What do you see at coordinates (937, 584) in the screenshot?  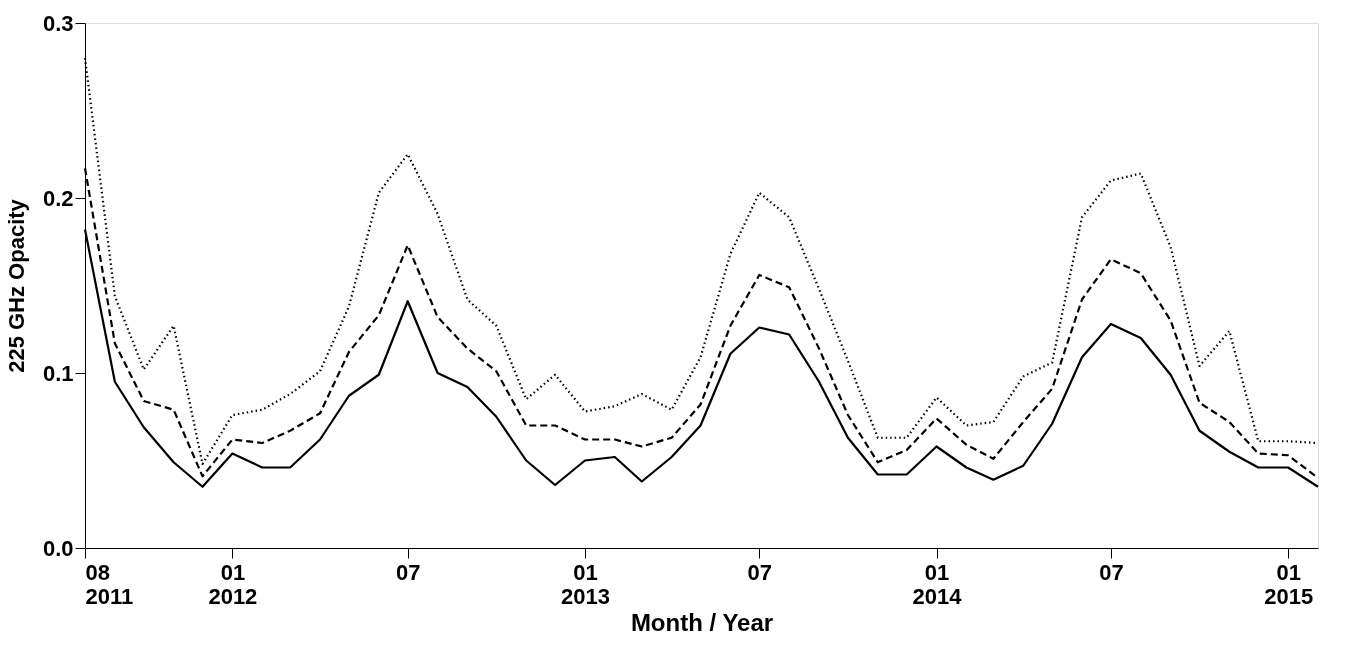 I see `x-tick-label: 01 2014` at bounding box center [937, 584].